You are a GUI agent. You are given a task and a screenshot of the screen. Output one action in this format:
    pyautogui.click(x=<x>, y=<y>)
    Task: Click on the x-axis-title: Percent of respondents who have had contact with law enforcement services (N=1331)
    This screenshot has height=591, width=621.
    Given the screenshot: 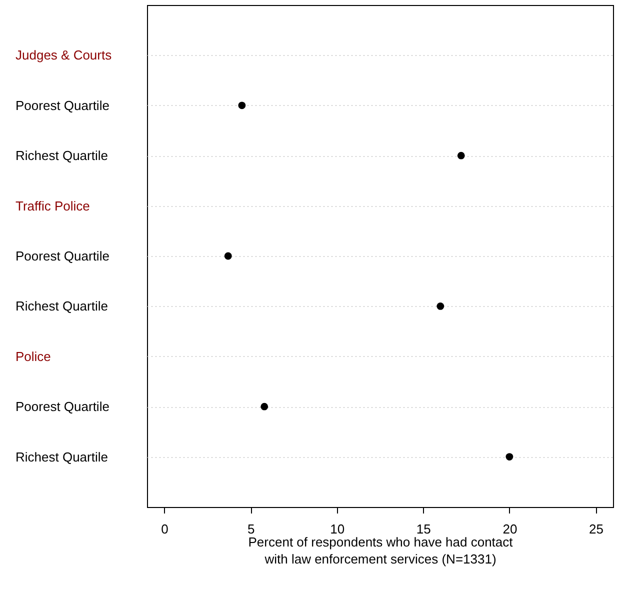 What is the action you would take?
    pyautogui.click(x=381, y=550)
    